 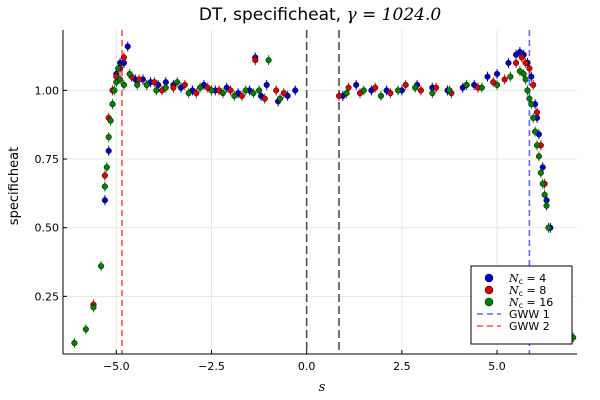 I want to click on y-tick-label: 0.25, so click(x=47, y=296).